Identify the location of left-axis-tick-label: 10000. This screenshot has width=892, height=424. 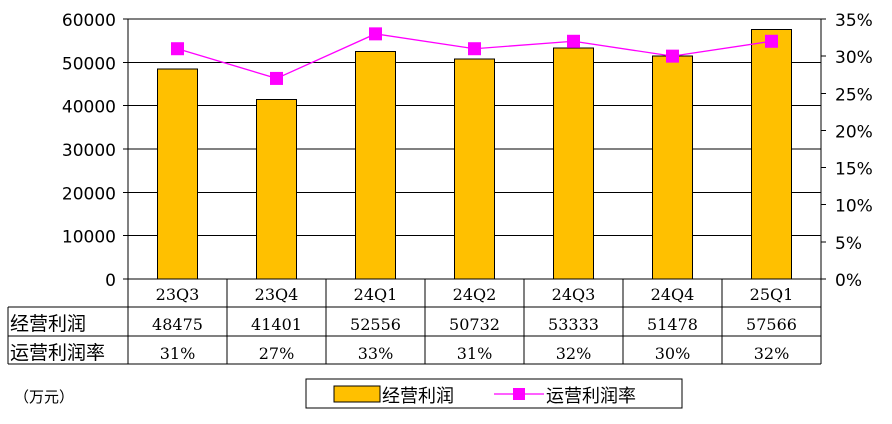
(89, 238).